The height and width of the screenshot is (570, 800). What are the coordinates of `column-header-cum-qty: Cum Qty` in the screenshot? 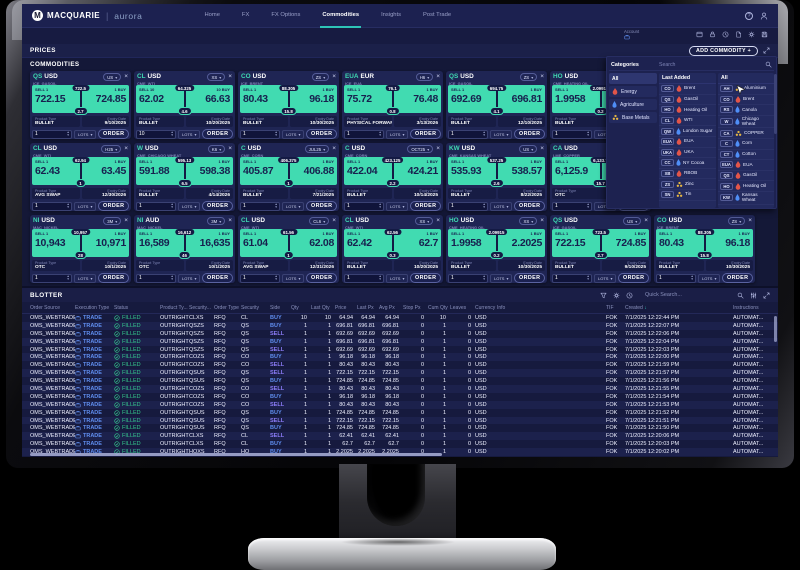 It's located at (438, 307).